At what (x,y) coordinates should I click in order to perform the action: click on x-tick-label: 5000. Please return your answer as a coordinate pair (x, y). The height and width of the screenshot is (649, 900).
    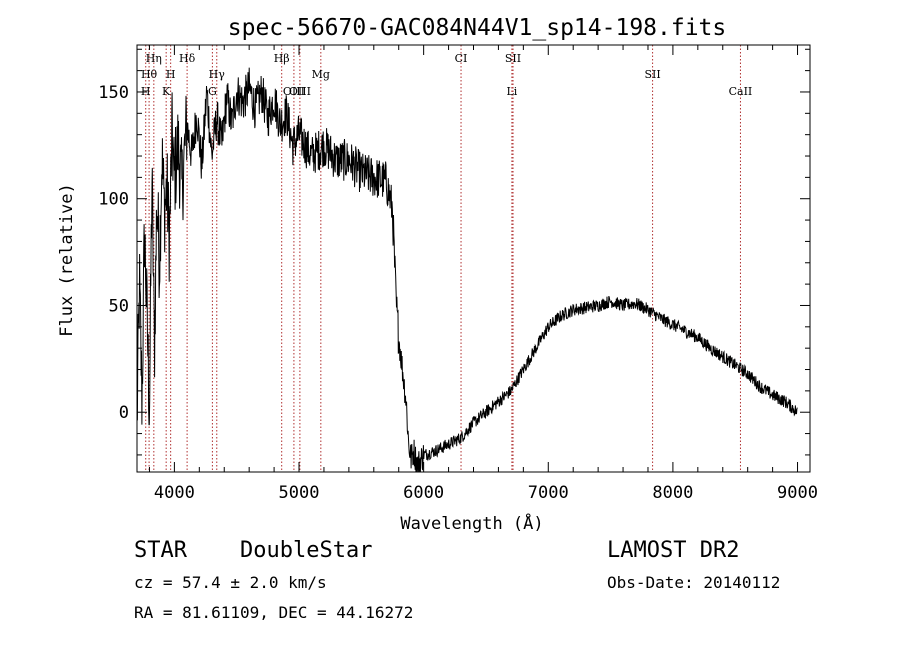
    Looking at the image, I should click on (299, 493).